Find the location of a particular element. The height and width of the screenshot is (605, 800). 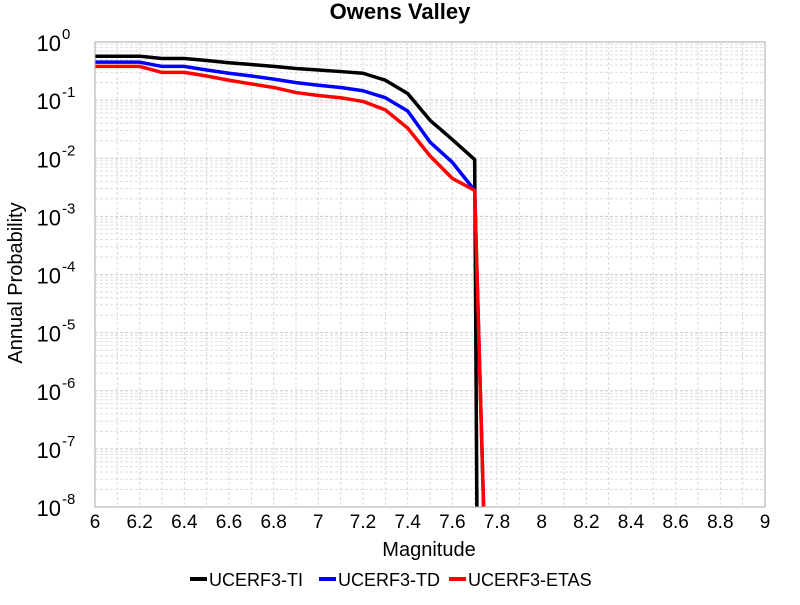

legend-item: UCERF3-TI is located at coordinates (246, 580).